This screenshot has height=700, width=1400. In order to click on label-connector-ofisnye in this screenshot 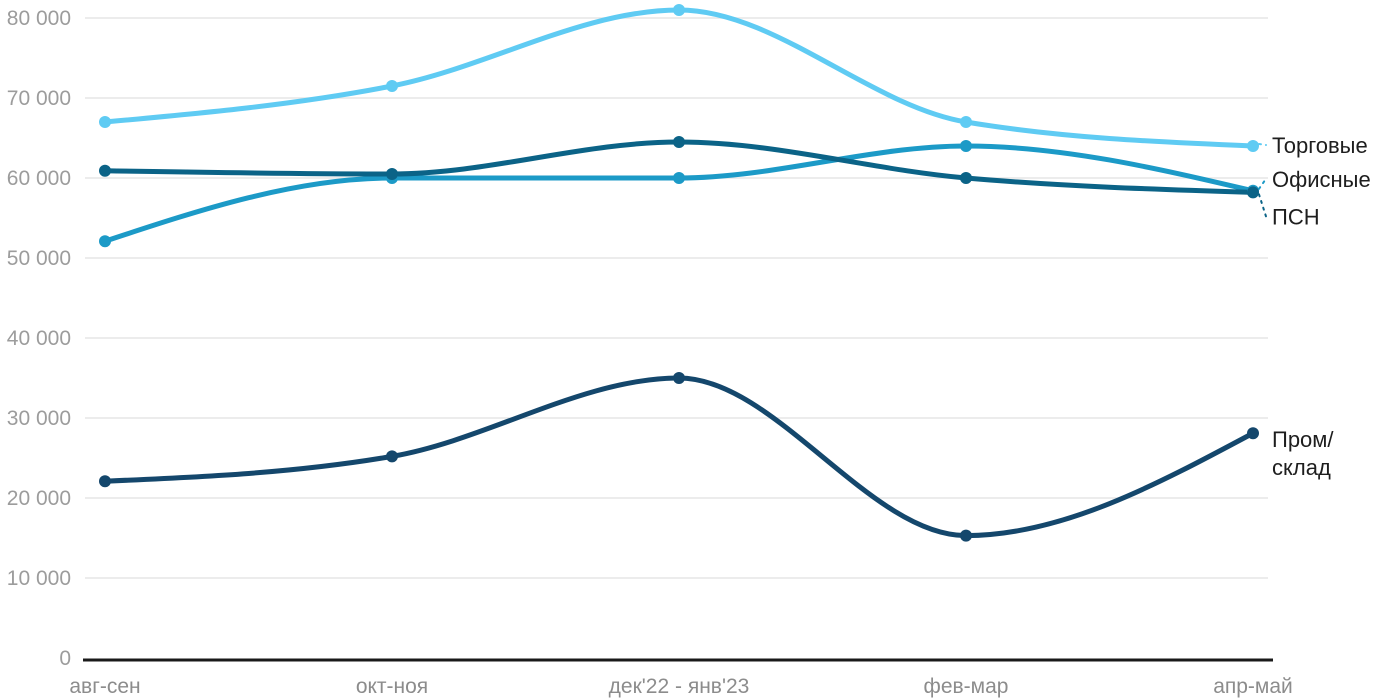, I will do `click(1262, 183)`.